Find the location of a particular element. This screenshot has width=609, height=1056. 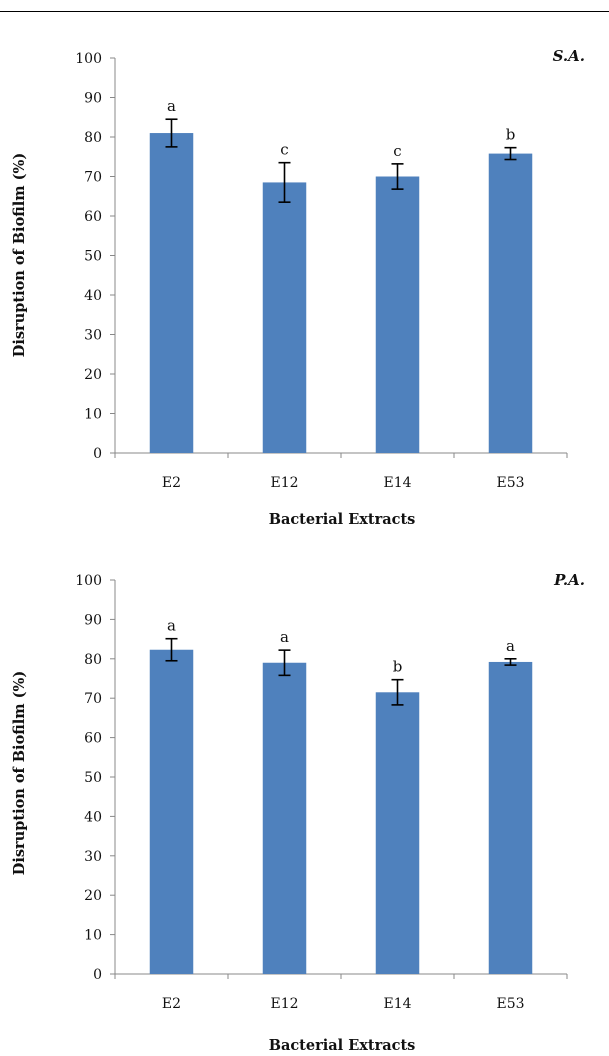

panel-label: S.A. is located at coordinates (569, 56).